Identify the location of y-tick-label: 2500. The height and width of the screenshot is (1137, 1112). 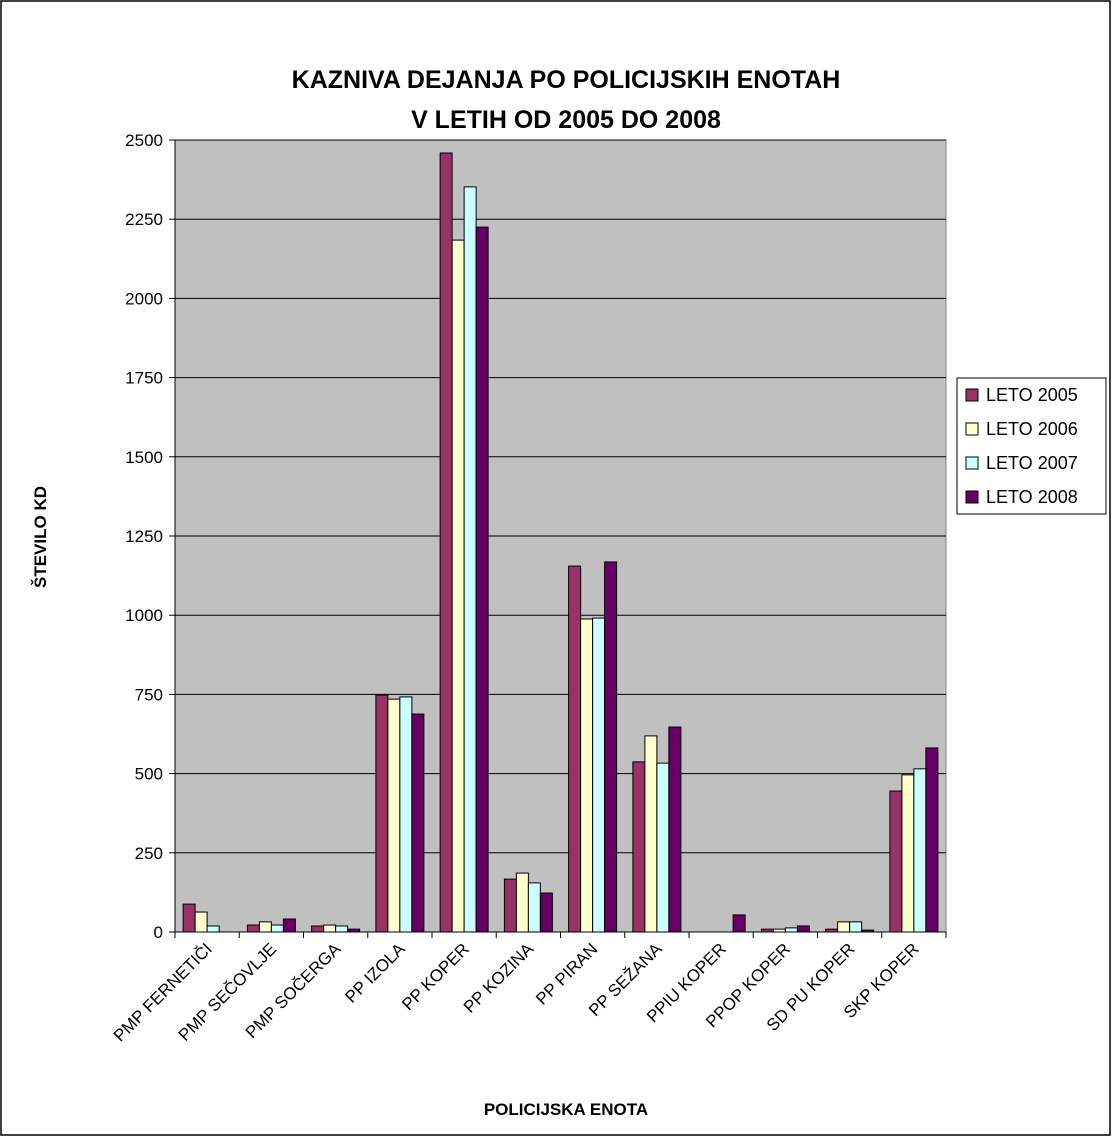
(144, 140).